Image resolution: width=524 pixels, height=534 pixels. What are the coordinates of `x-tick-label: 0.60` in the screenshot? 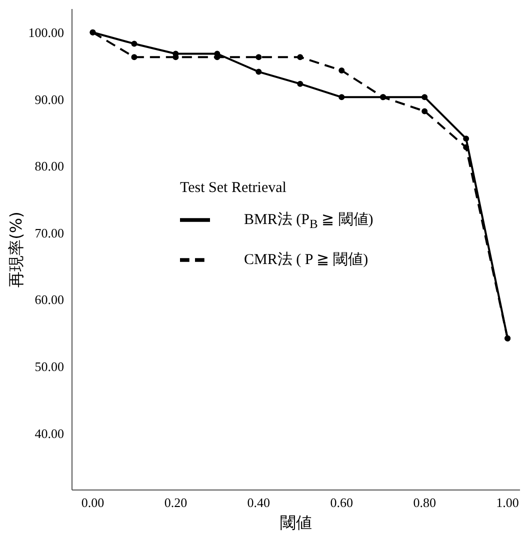 It's located at (342, 502).